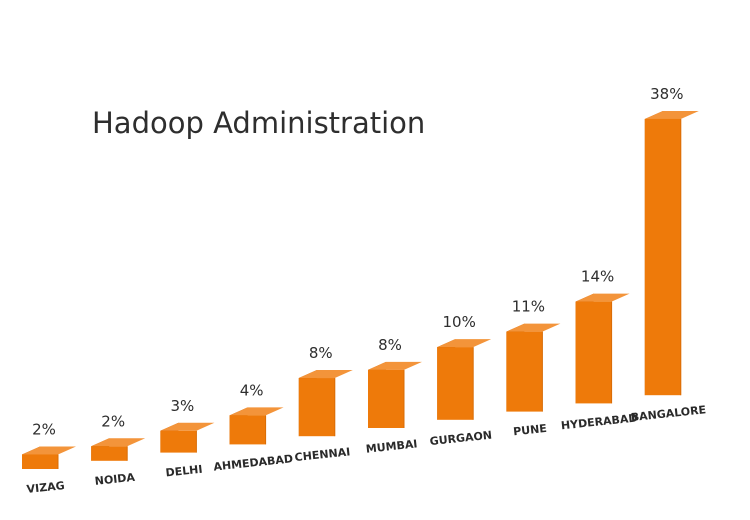 The height and width of the screenshot is (520, 750). What do you see at coordinates (530, 430) in the screenshot?
I see `category-label: PUNE` at bounding box center [530, 430].